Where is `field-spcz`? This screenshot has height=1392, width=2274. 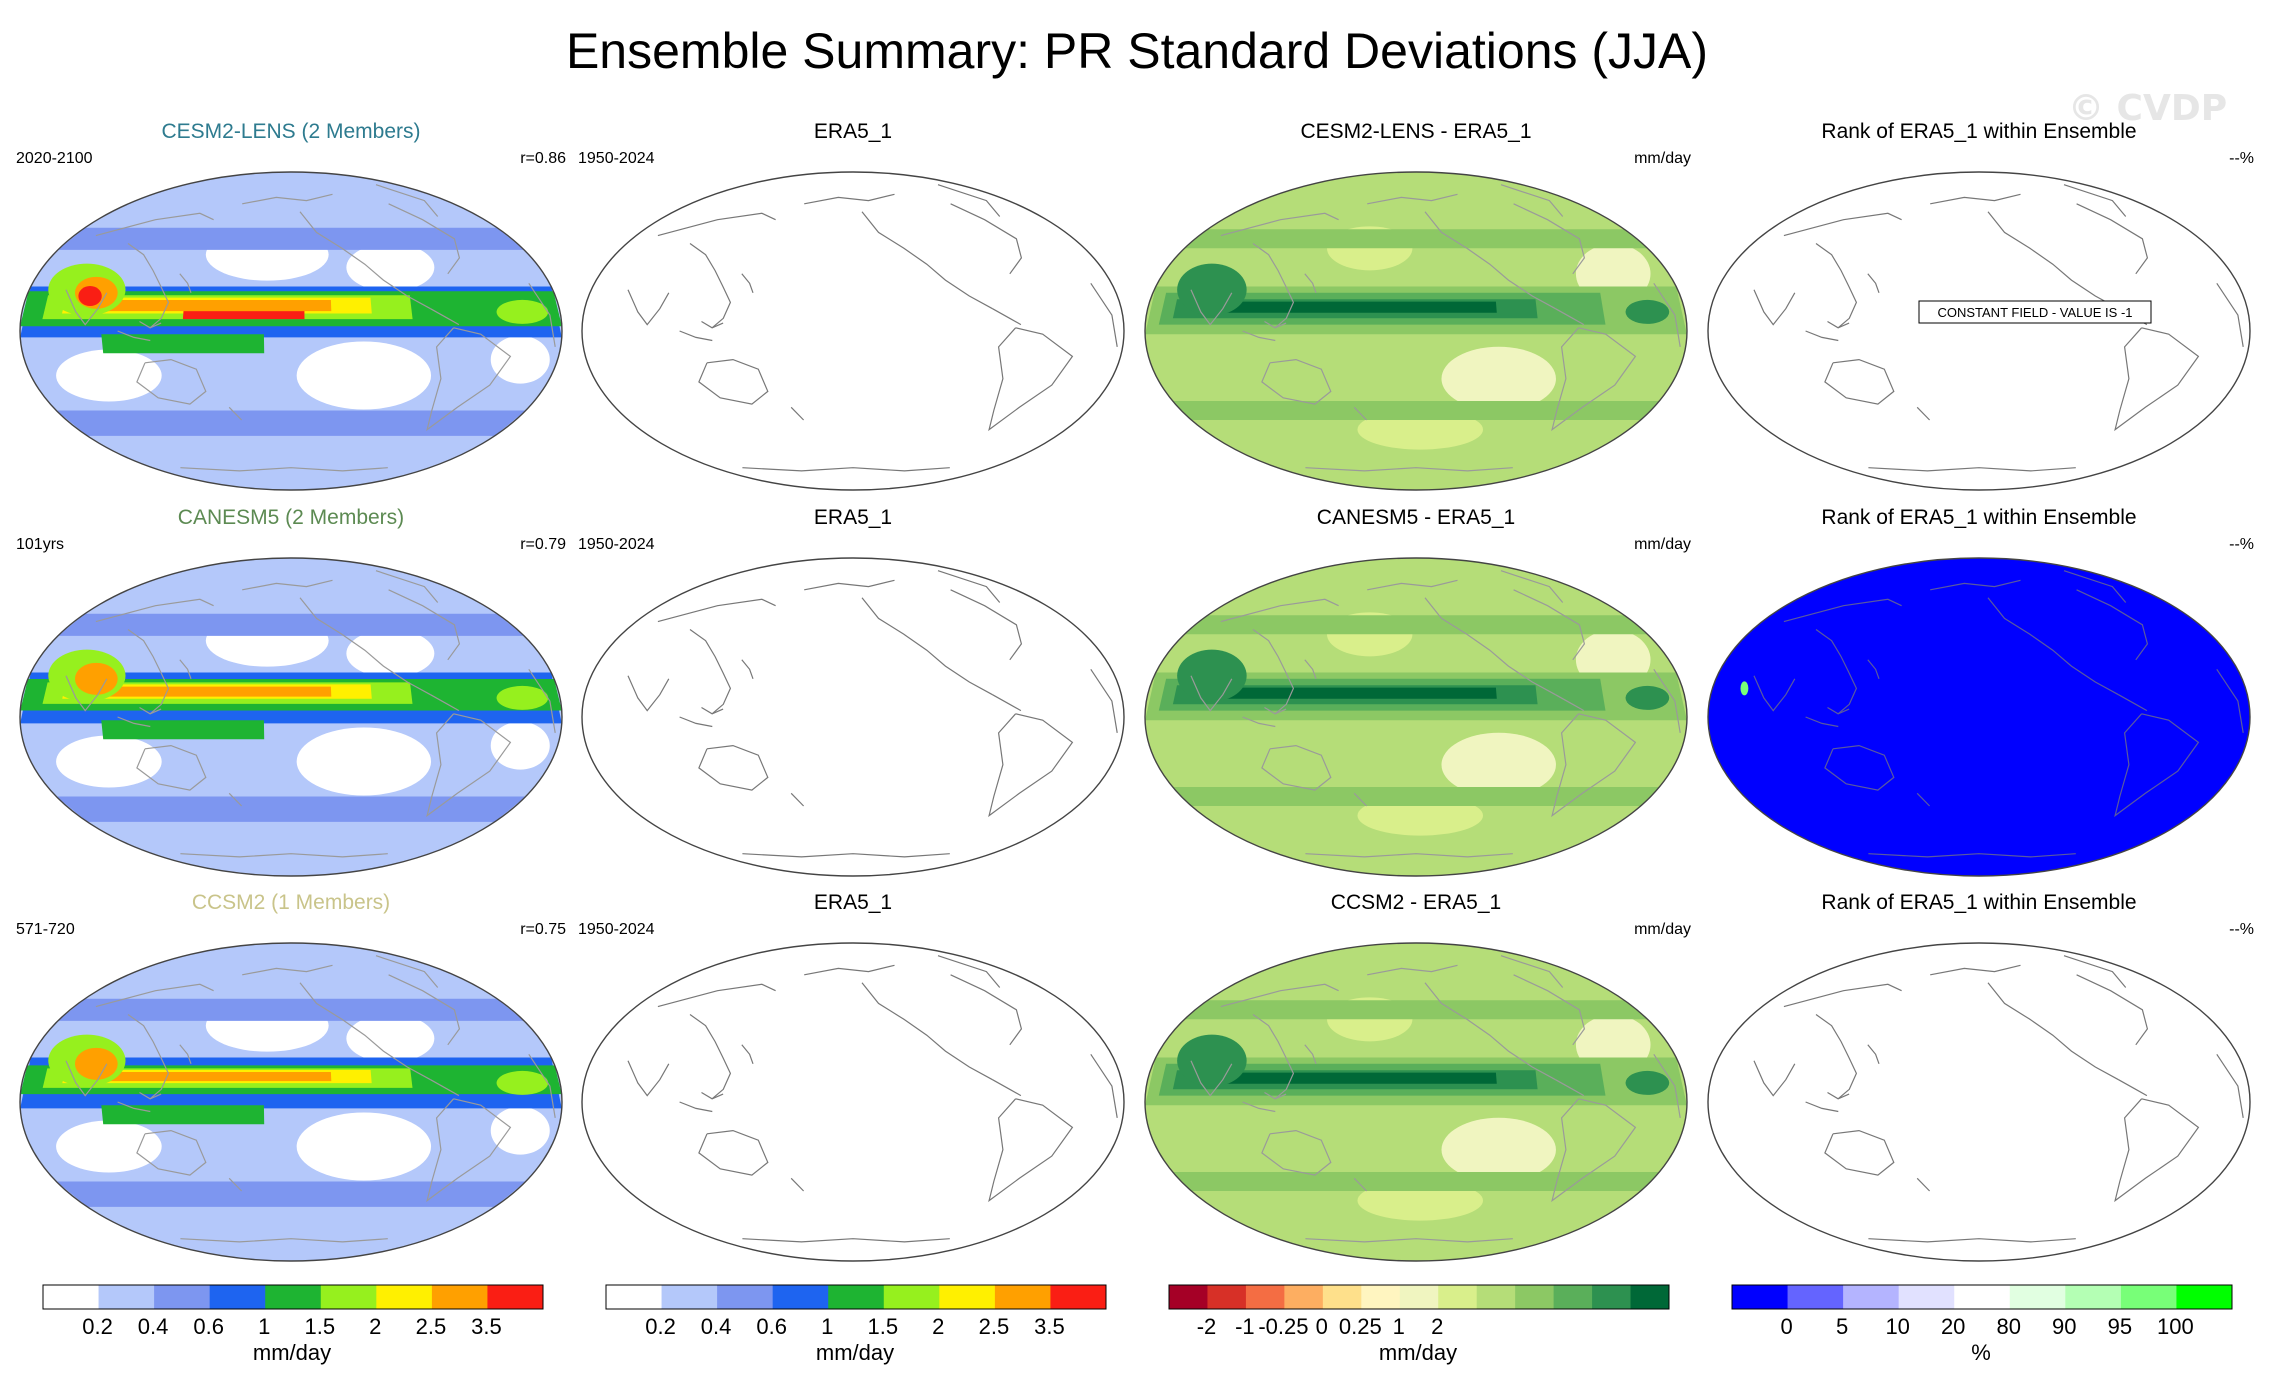
field-spcz is located at coordinates (183, 344).